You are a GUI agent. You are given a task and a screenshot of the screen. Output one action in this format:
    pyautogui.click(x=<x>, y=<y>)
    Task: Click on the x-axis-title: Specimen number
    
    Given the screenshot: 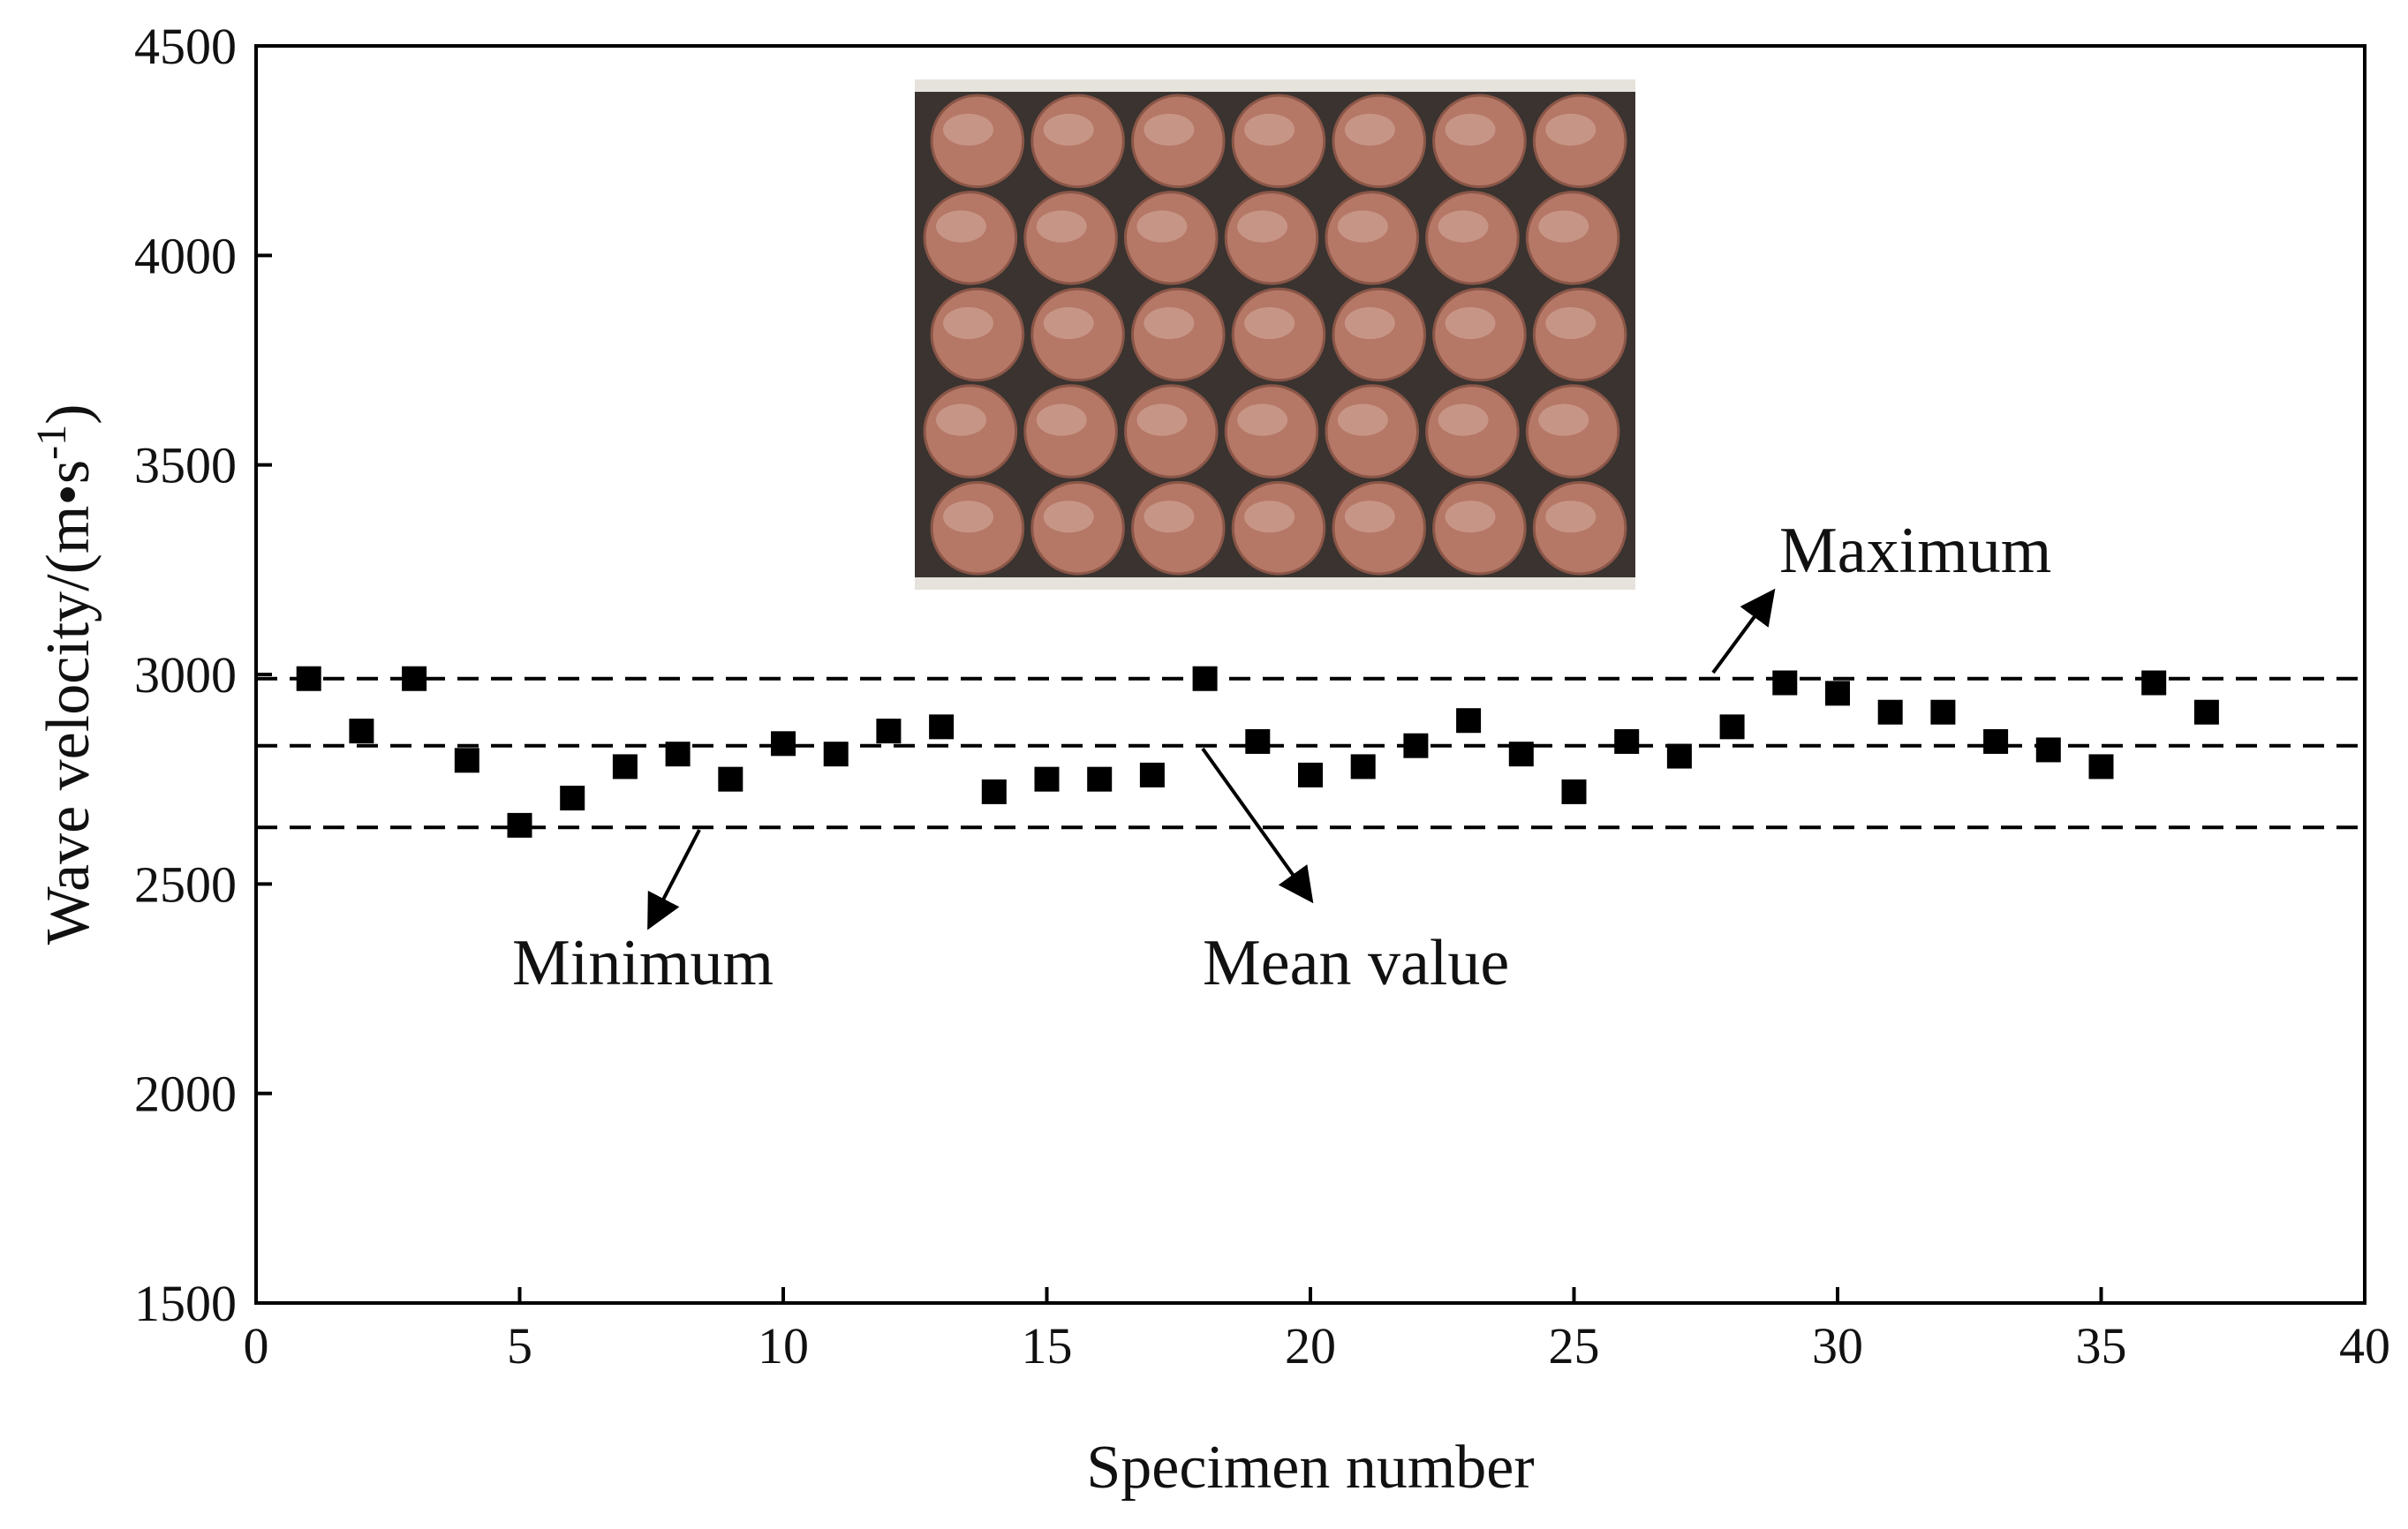 What is the action you would take?
    pyautogui.click(x=1310, y=1468)
    